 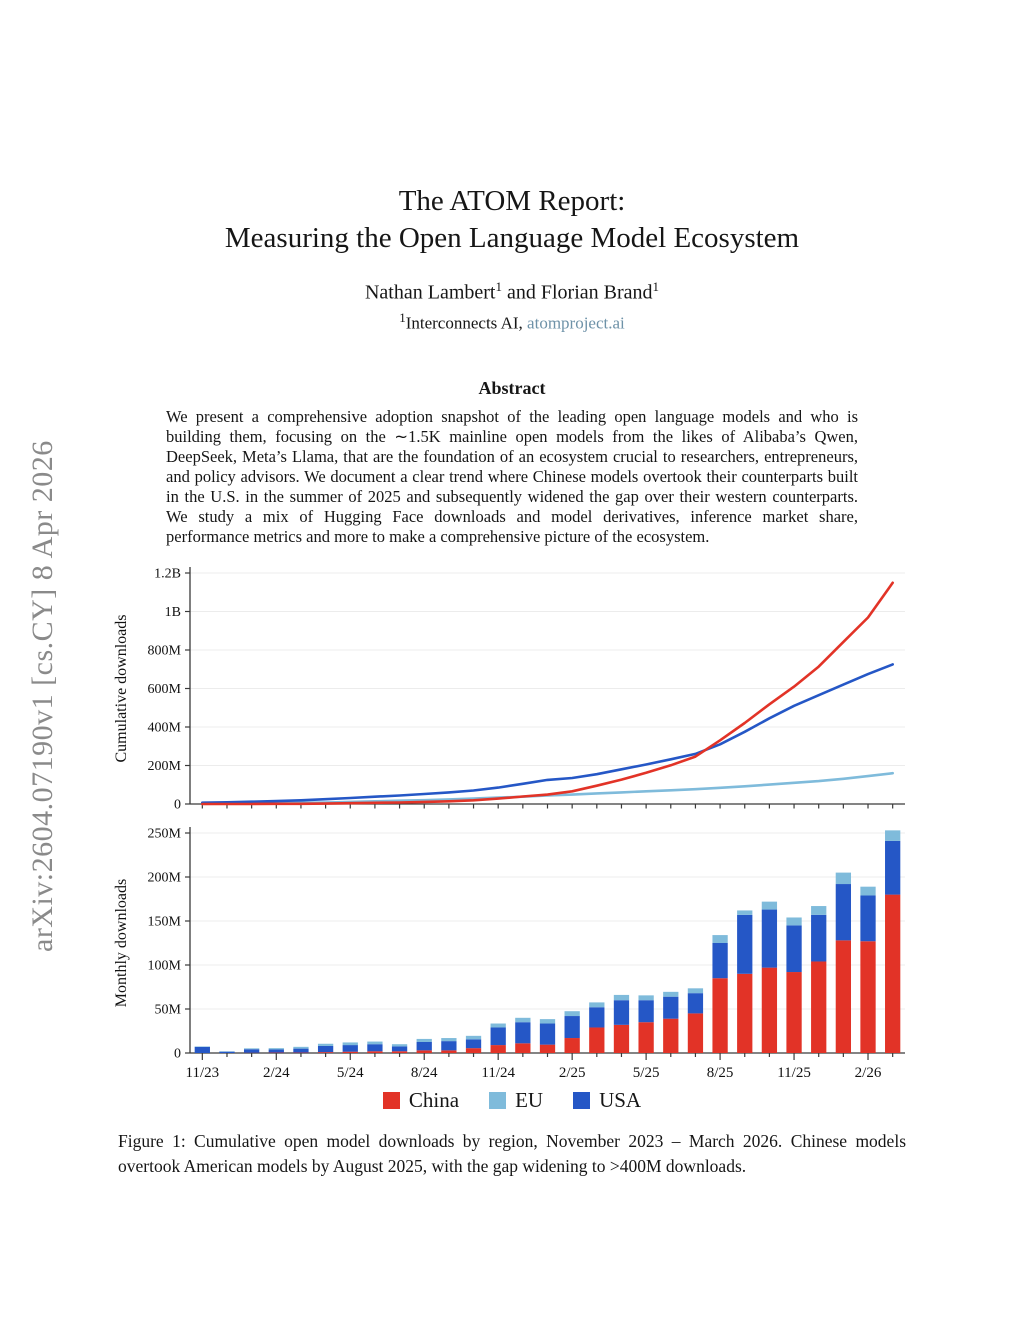 I want to click on svg-text: 8/24, so click(x=424, y=1073).